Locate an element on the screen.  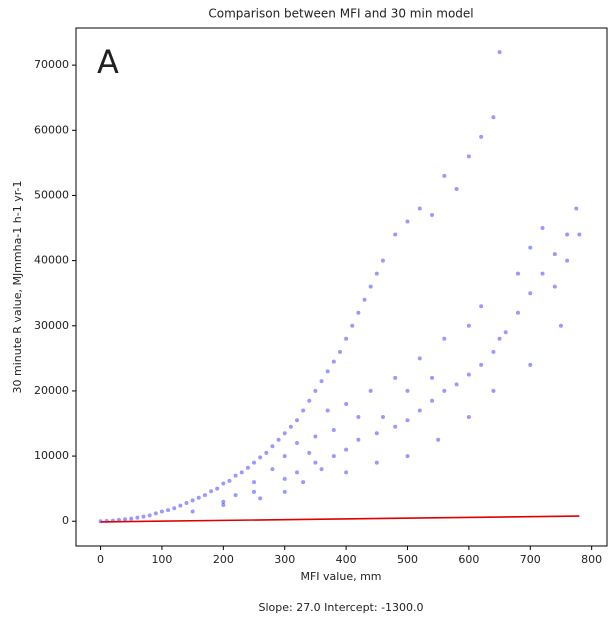
fit-line is located at coordinates (340, 519).